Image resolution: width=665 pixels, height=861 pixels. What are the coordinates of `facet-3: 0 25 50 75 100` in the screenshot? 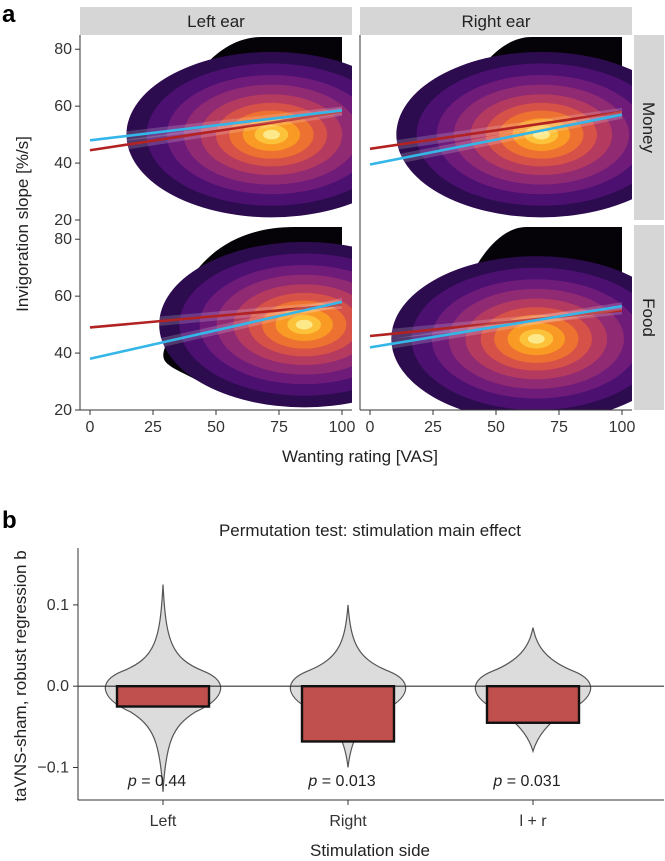 It's located at (501, 331).